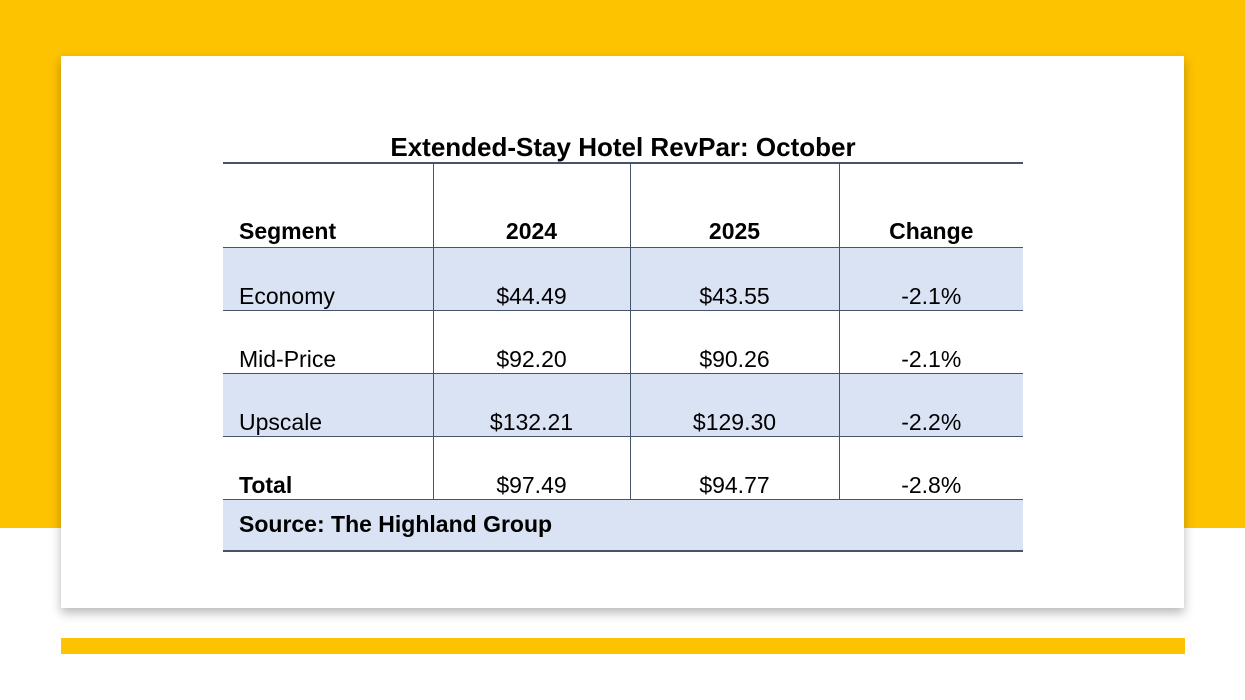 Image resolution: width=1245 pixels, height=700 pixels. Describe the element at coordinates (328, 404) in the screenshot. I see `segment-cell: Upscale` at that location.